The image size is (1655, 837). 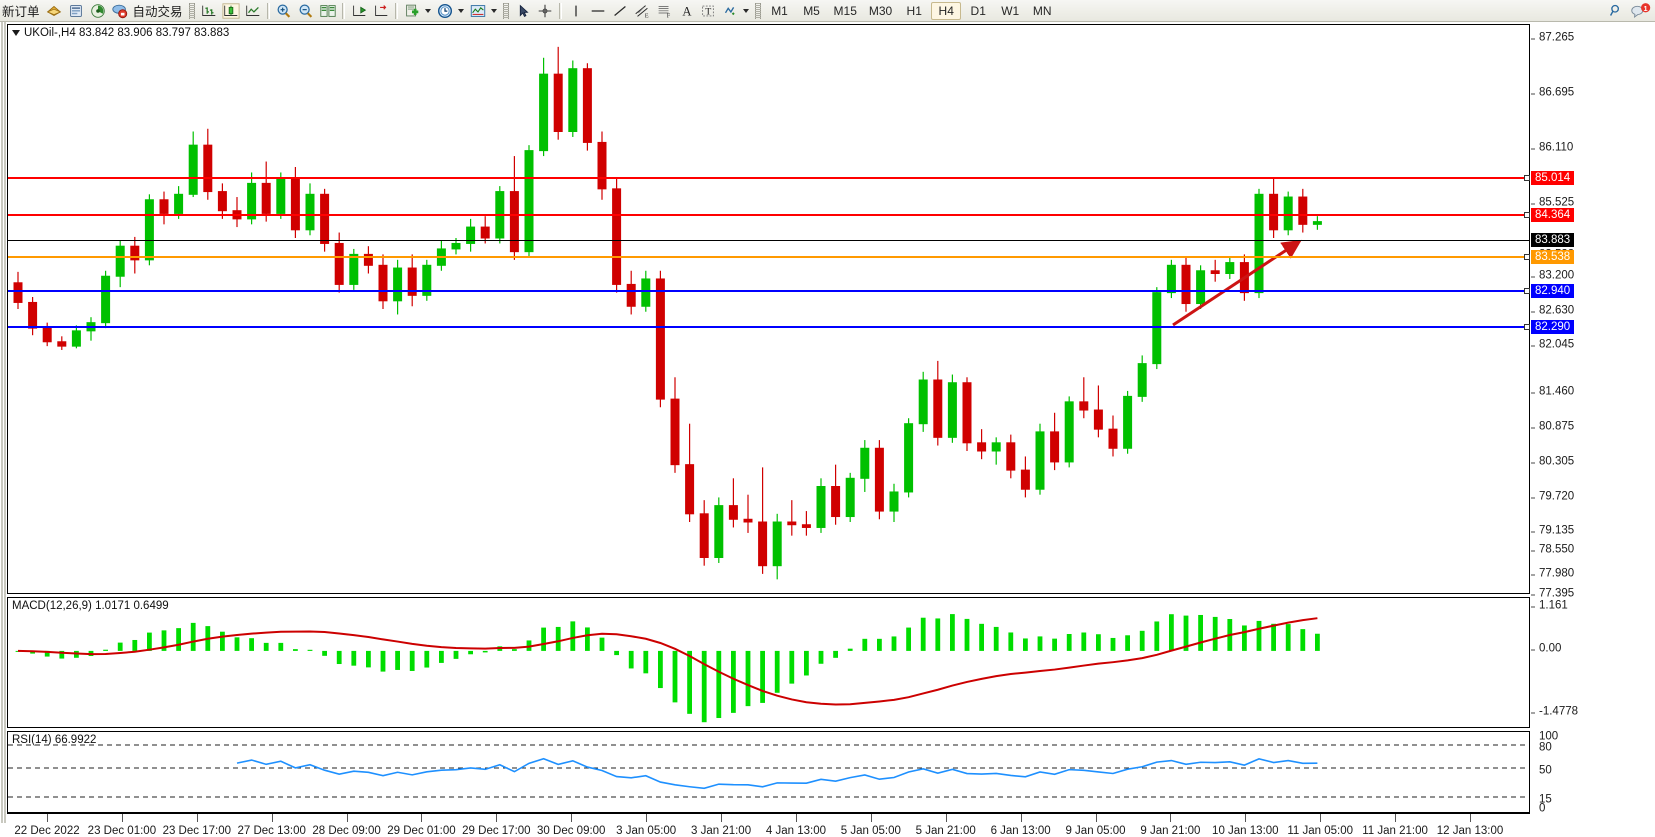 What do you see at coordinates (157, 12) in the screenshot?
I see `autotrading-button: 自动交易` at bounding box center [157, 12].